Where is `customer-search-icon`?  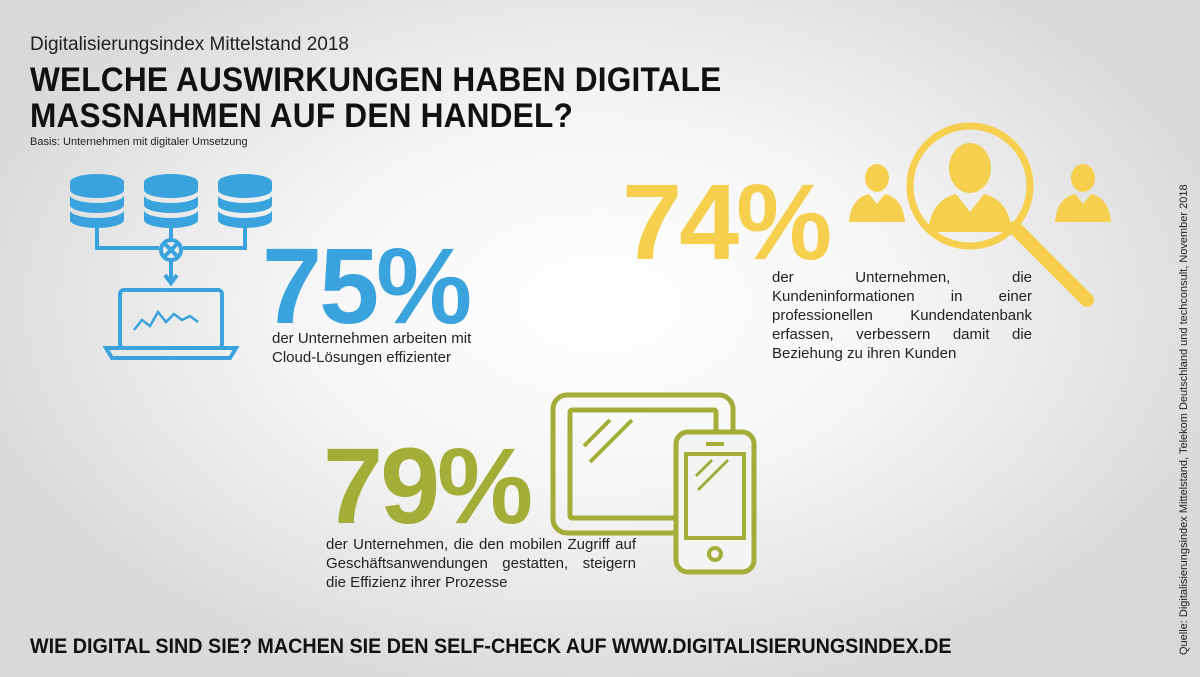 customer-search-icon is located at coordinates (980, 214).